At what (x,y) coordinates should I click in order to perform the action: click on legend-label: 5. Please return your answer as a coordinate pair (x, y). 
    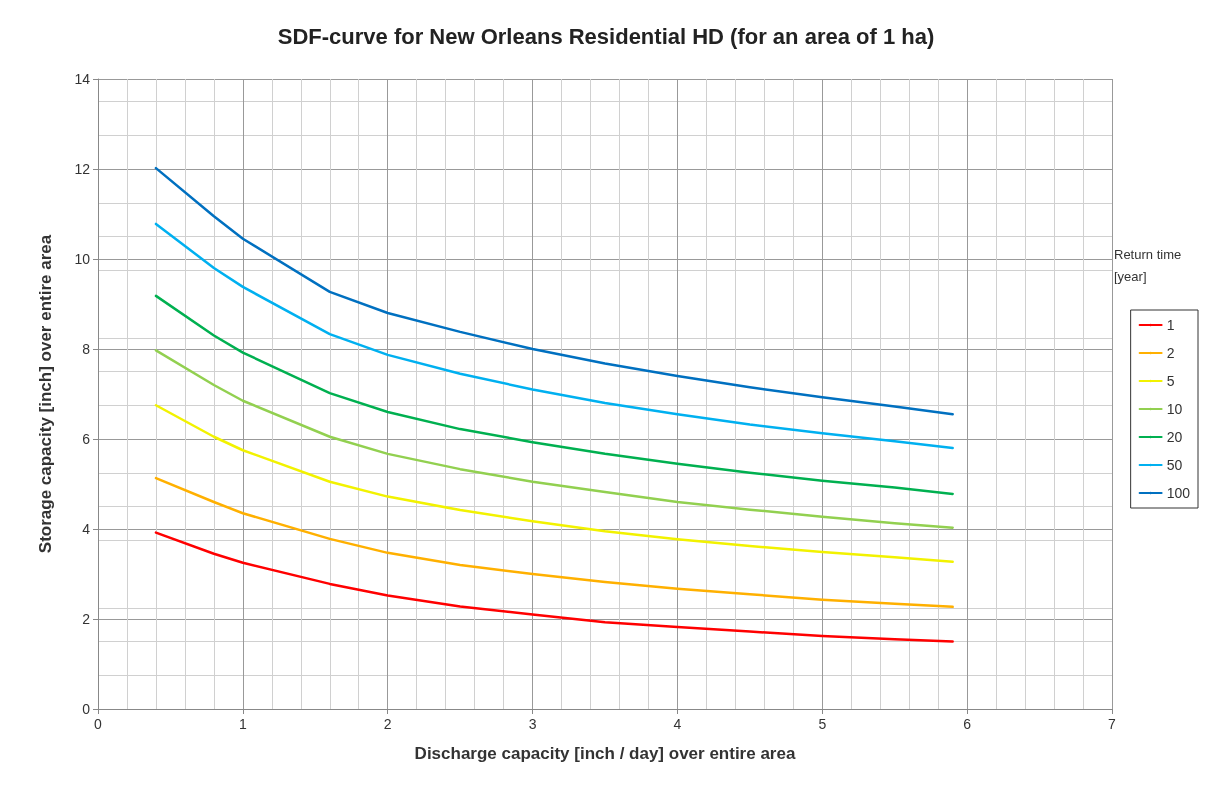
    Looking at the image, I should click on (1170, 381).